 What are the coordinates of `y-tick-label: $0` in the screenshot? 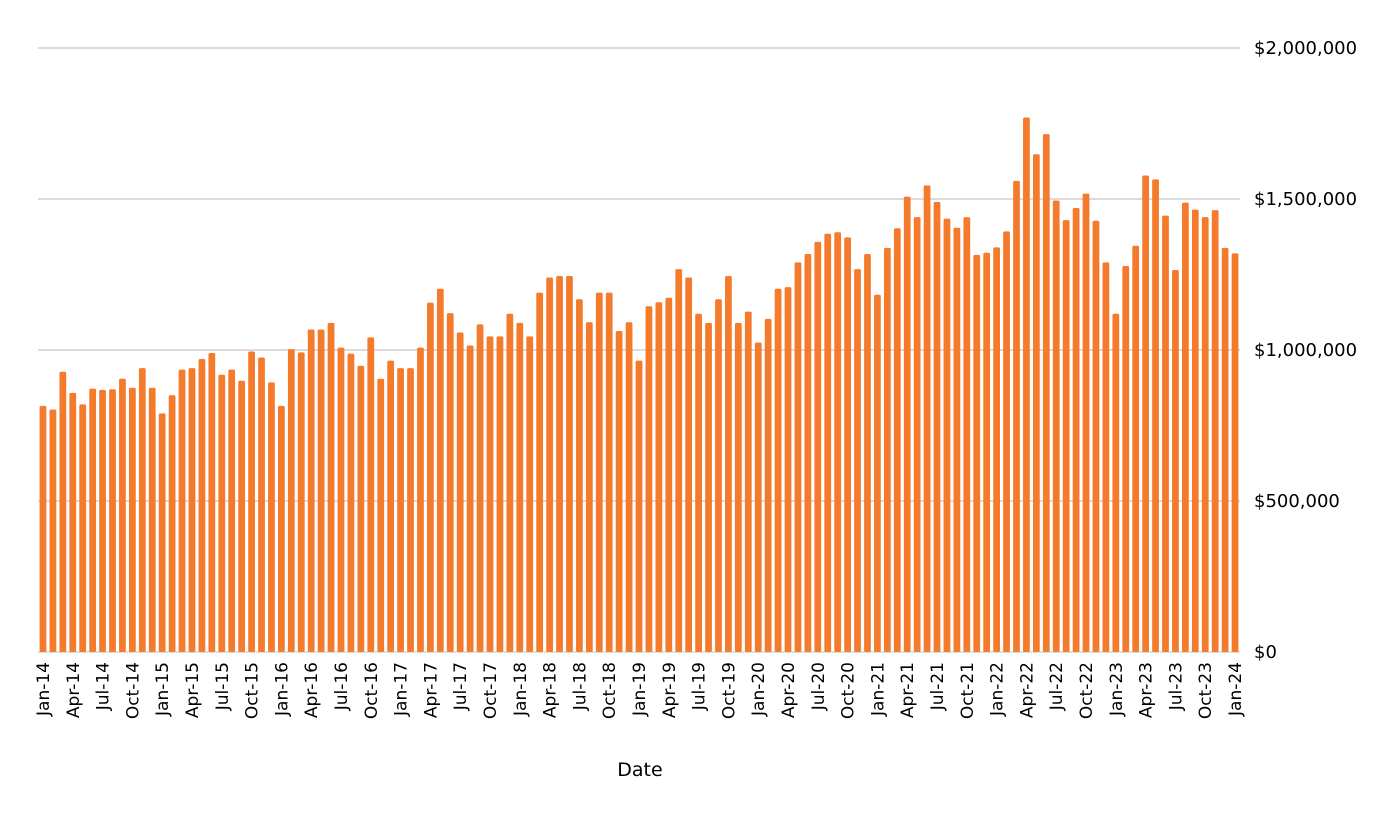 It's located at (1265, 652).